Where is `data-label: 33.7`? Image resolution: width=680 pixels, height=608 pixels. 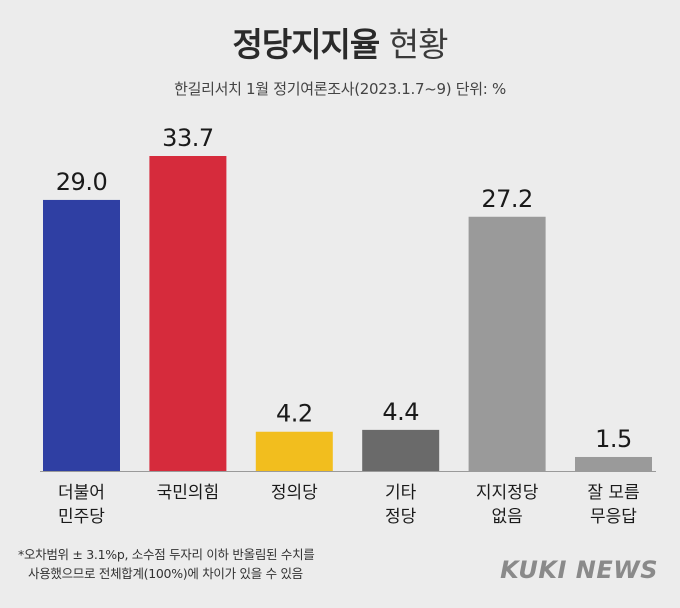
data-label: 33.7 is located at coordinates (187, 138).